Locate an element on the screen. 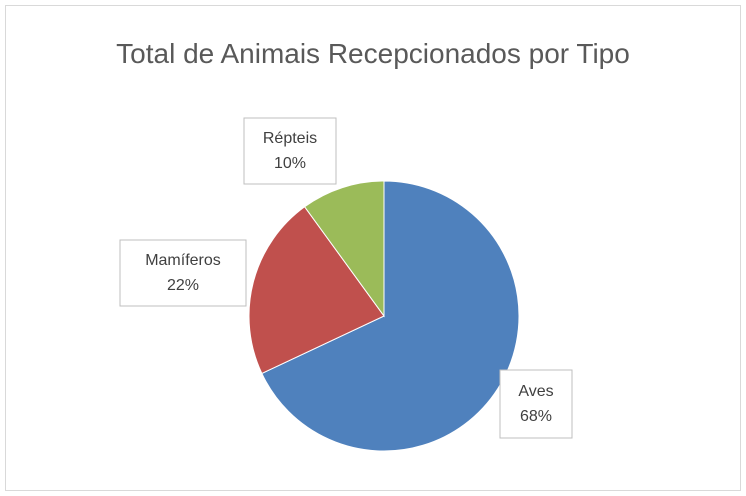 The image size is (746, 496). slice-label: Mamíferos is located at coordinates (183, 260).